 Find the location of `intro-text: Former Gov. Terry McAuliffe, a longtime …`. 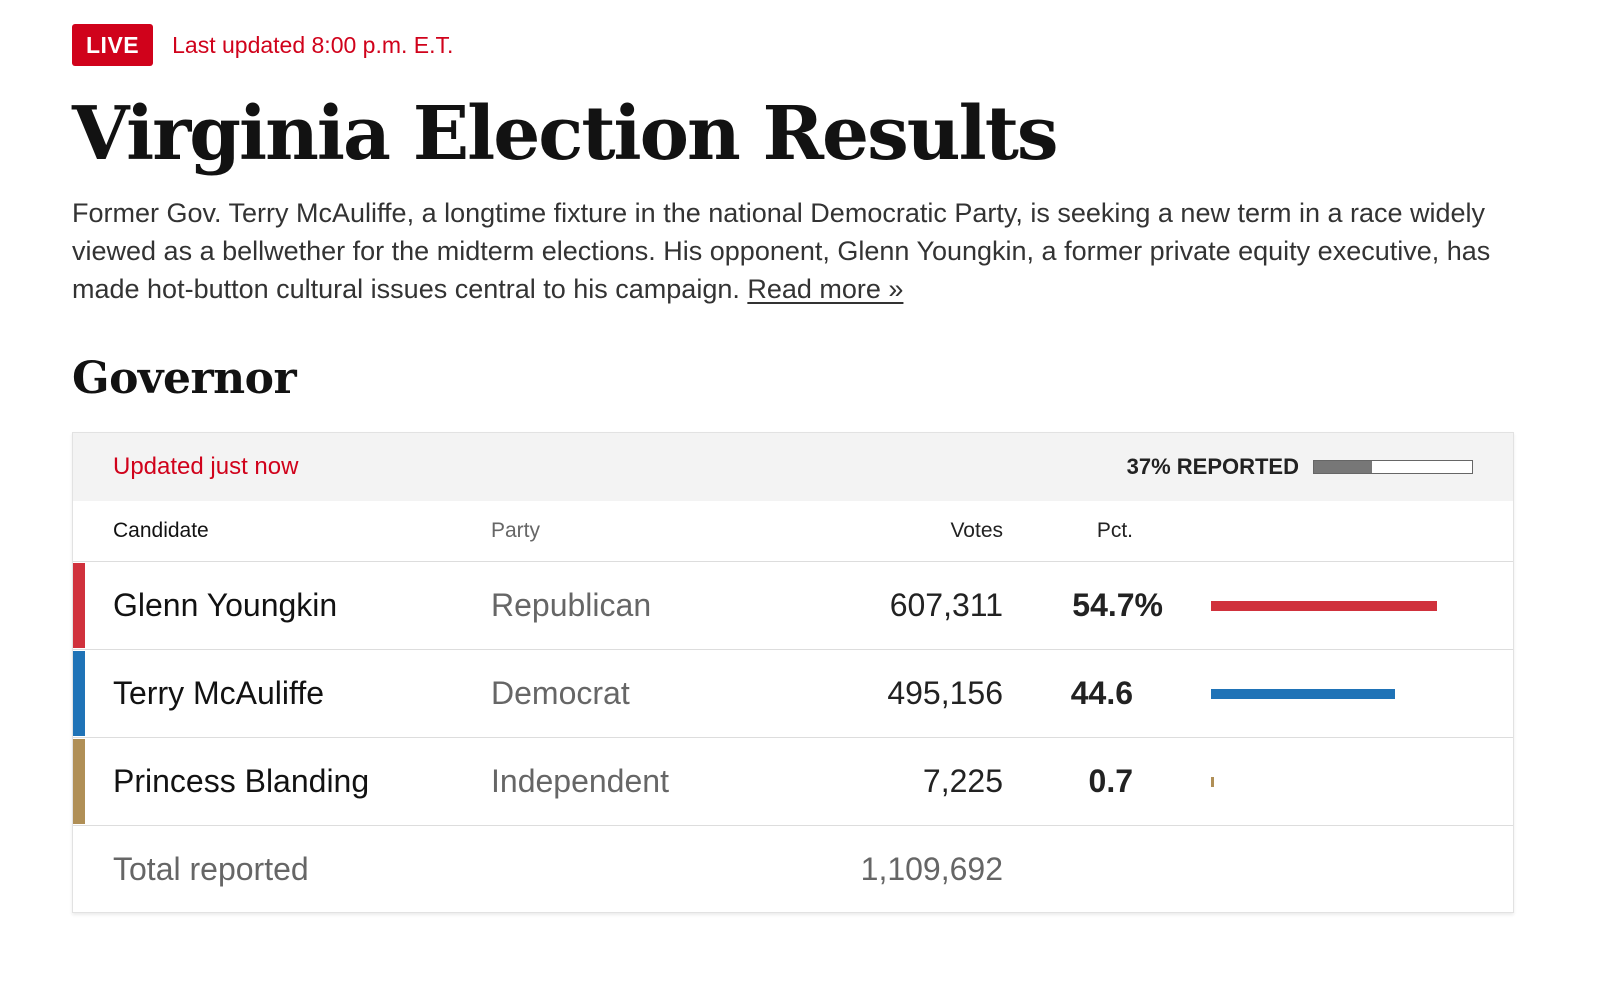

intro-text: Former Gov. Terry McAuliffe, a longtime … is located at coordinates (781, 251).